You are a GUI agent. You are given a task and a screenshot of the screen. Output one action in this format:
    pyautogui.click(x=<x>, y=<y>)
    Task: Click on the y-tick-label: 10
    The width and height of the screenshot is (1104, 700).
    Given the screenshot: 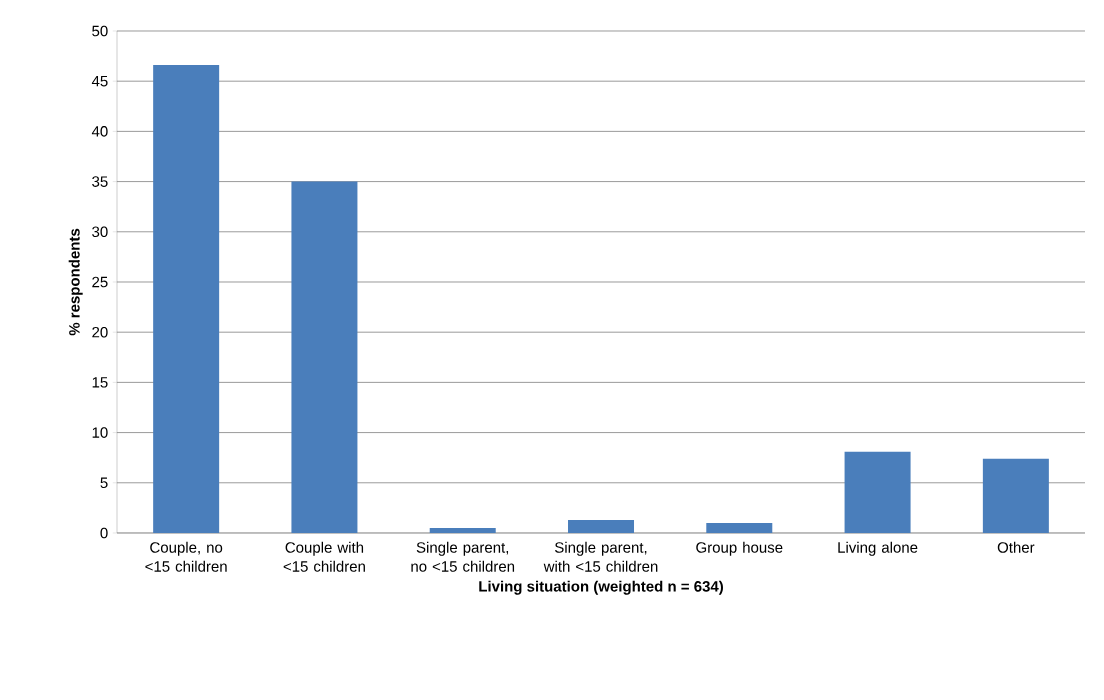 What is the action you would take?
    pyautogui.click(x=100, y=432)
    